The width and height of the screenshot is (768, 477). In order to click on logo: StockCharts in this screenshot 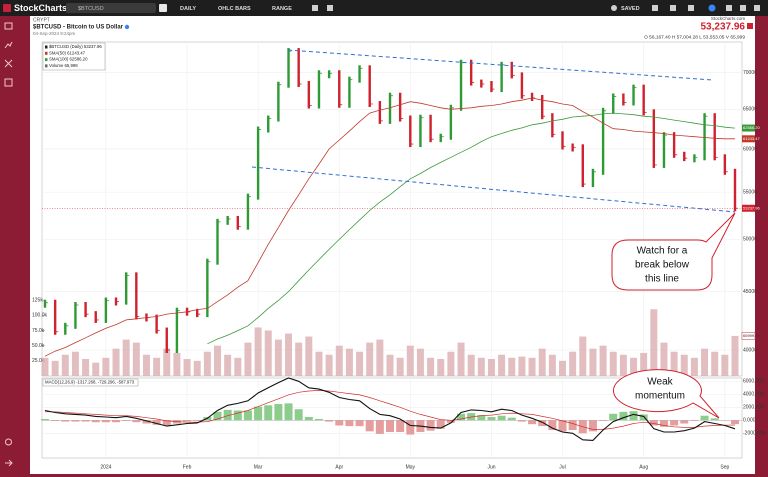, I will do `click(40, 8)`.